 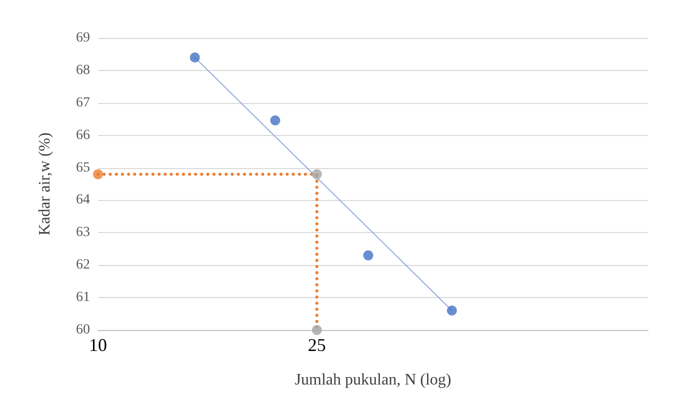 I want to click on y-tick-label: 63, so click(x=83, y=232).